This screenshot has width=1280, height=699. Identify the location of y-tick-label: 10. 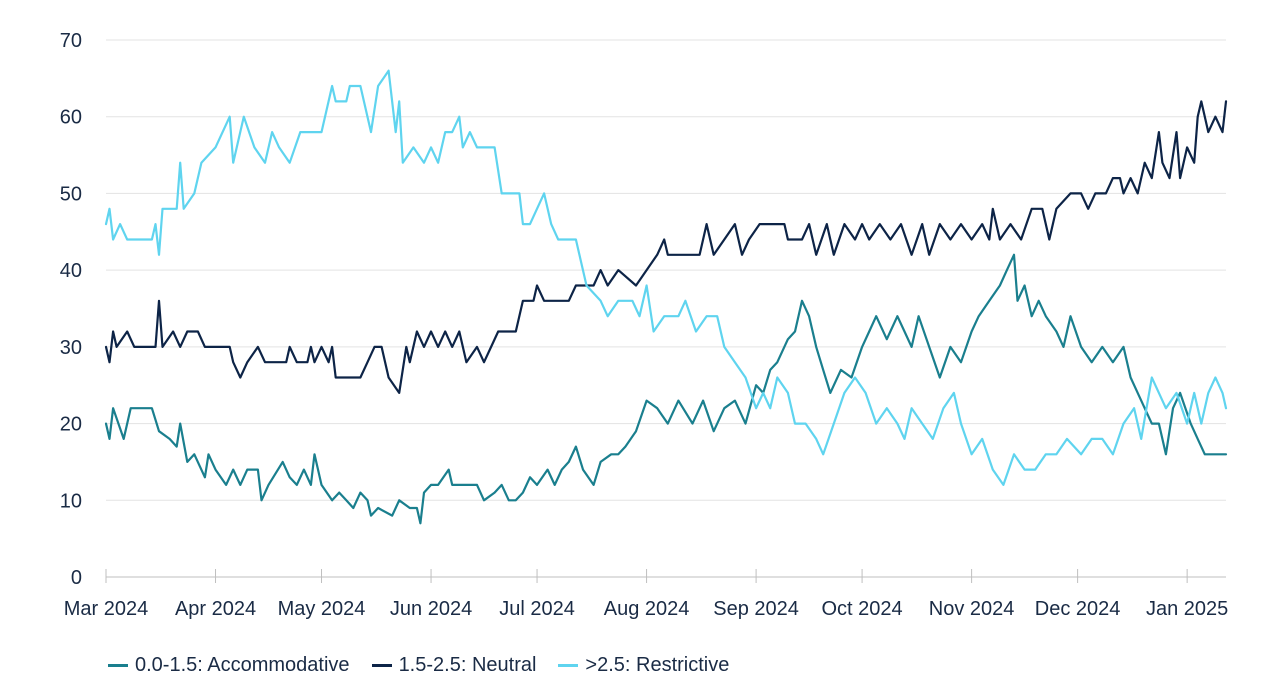
(71, 501).